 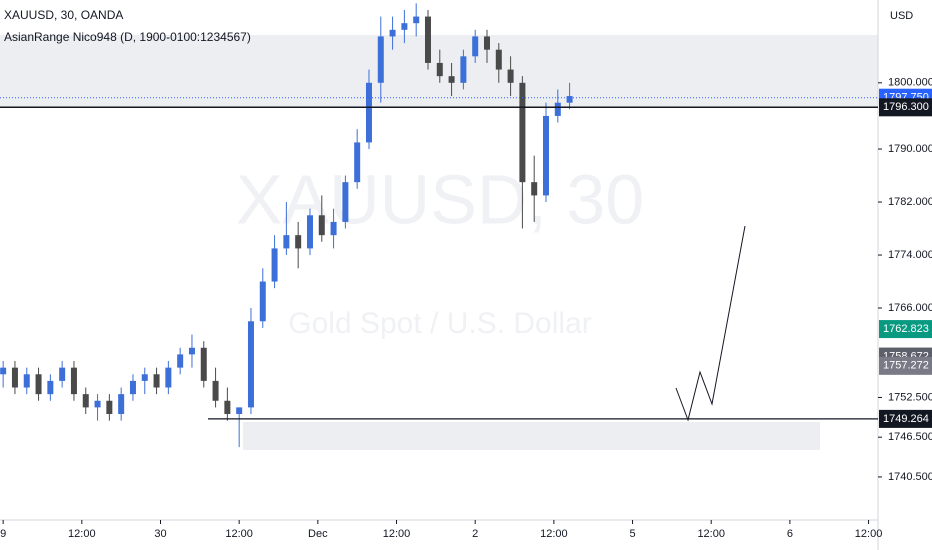 What do you see at coordinates (910, 255) in the screenshot?
I see `y-tick-label: 1774.000` at bounding box center [910, 255].